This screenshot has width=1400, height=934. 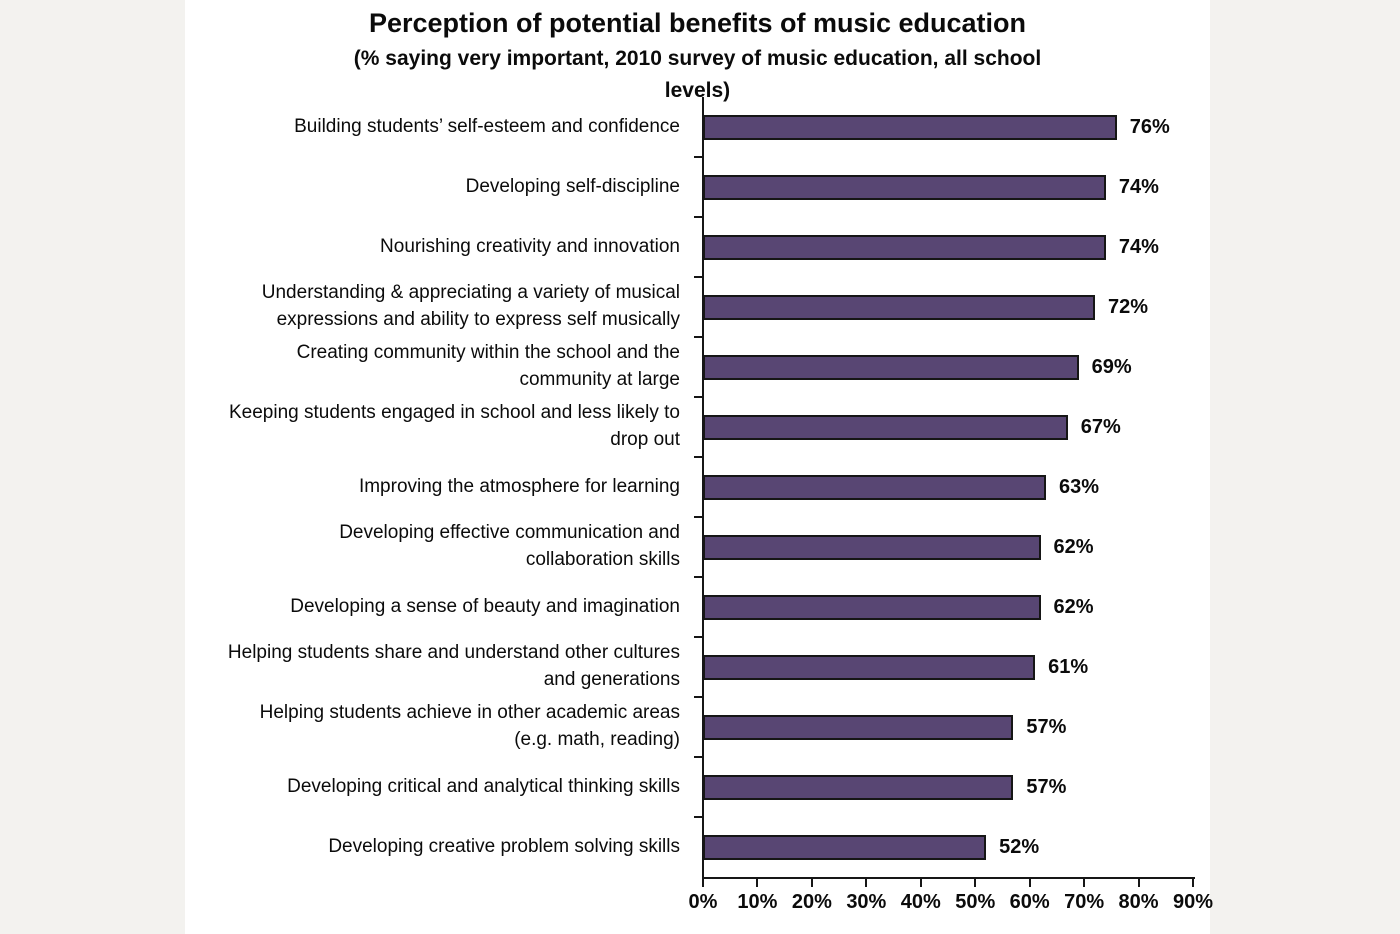 What do you see at coordinates (1111, 366) in the screenshot?
I see `value-label: 69%` at bounding box center [1111, 366].